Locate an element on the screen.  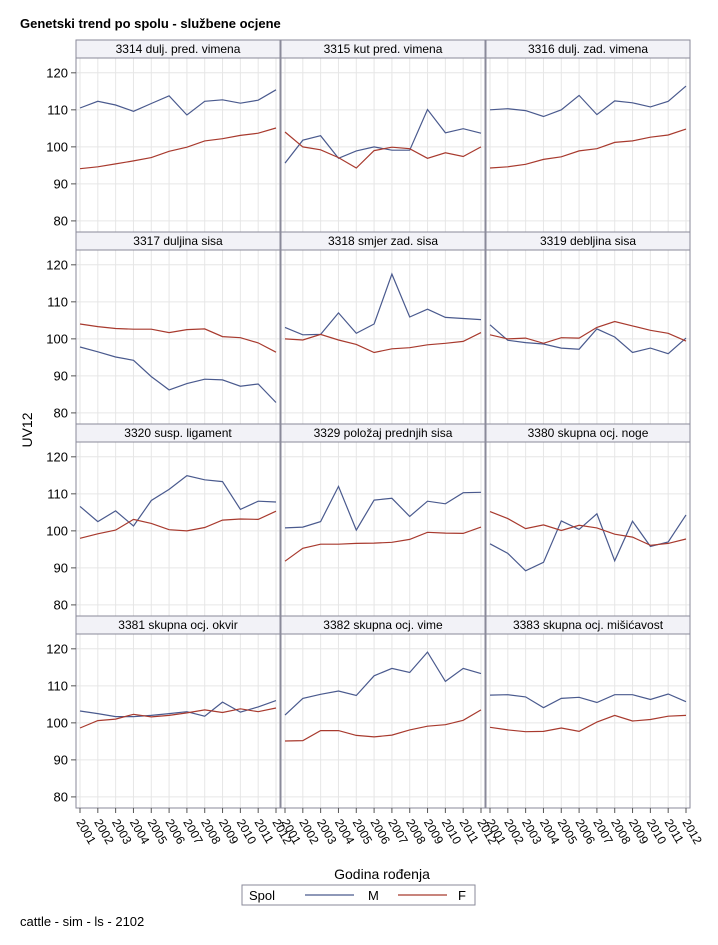
panel: 3382 skupna ocj. vime is located at coordinates (383, 712).